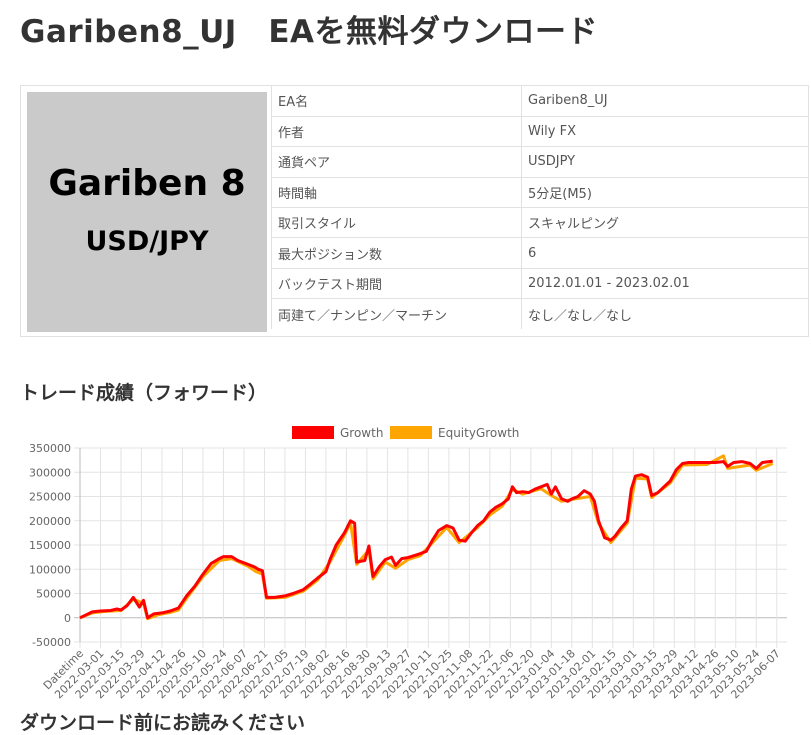 Image resolution: width=811 pixels, height=735 pixels. I want to click on spec-value: なし／なし／なし, so click(665, 314).